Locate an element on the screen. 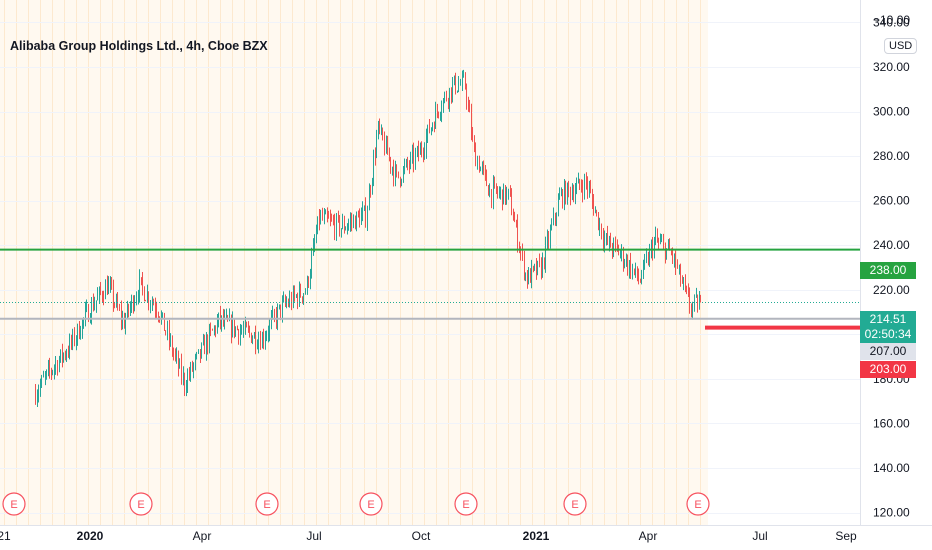  price-label-support: 207.00 is located at coordinates (888, 351).